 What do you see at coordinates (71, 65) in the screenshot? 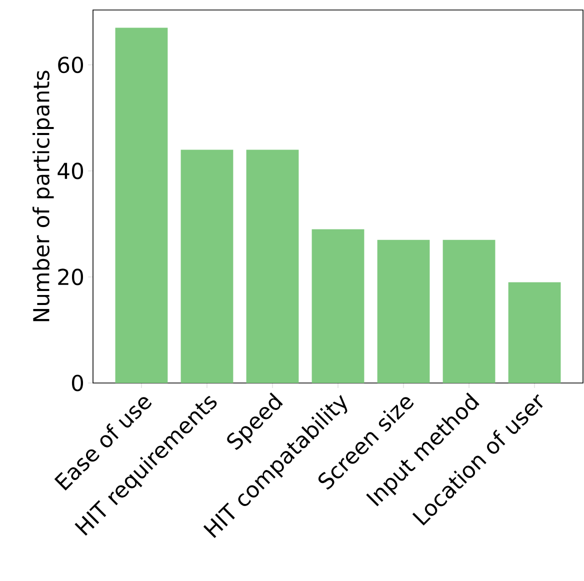
I see `y-tick-label: 60` at bounding box center [71, 65].